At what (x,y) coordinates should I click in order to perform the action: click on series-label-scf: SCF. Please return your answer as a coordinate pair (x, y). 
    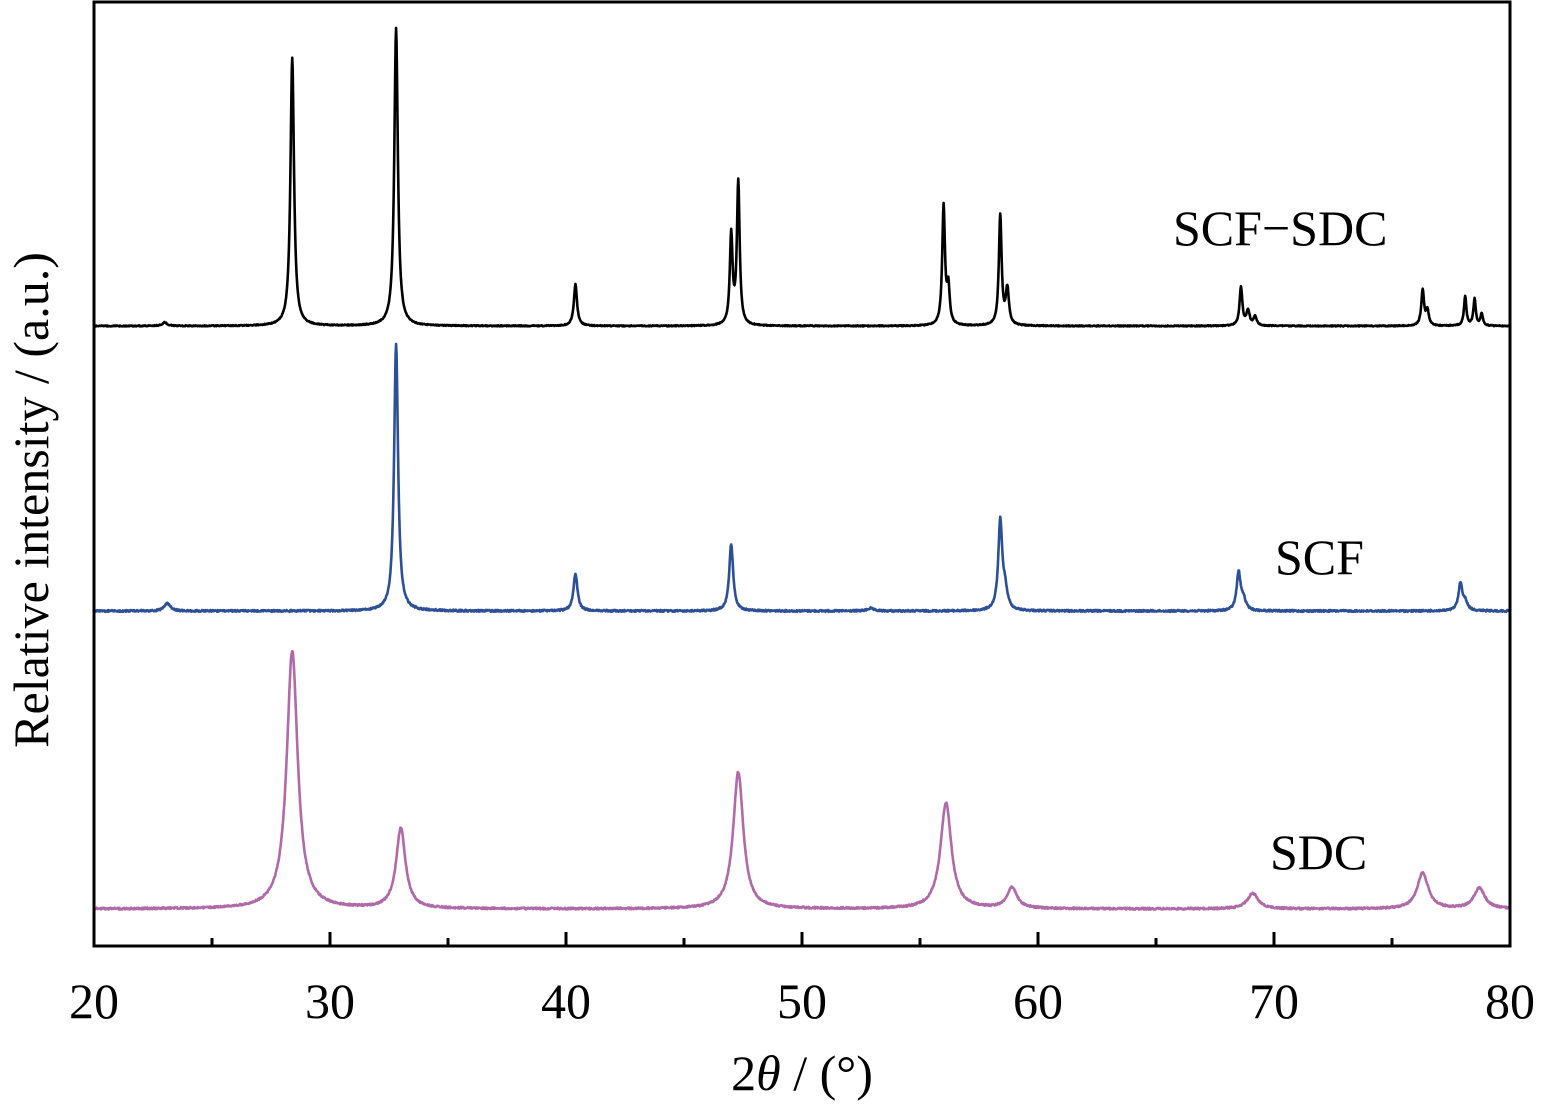
    Looking at the image, I should click on (1319, 557).